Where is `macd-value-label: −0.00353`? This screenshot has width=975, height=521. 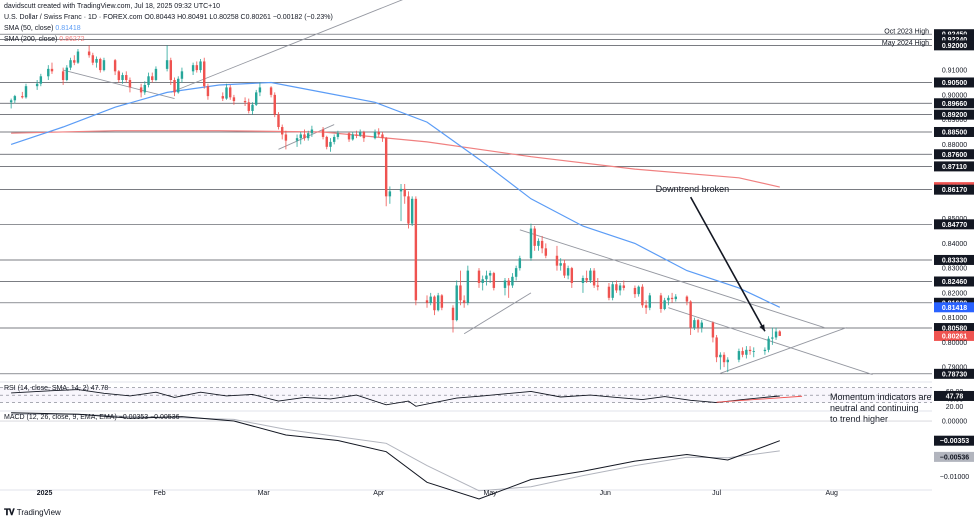 macd-value-label: −0.00353 is located at coordinates (954, 441).